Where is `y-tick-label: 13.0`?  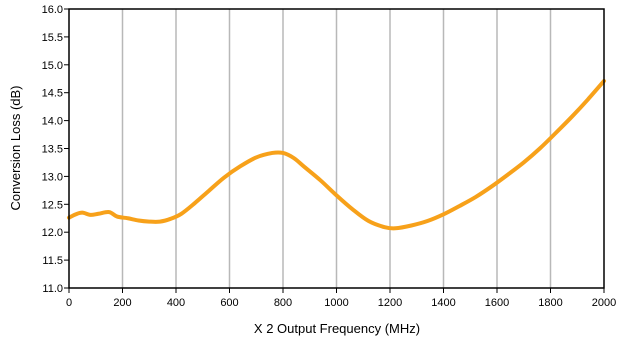 y-tick-label: 13.0 is located at coordinates (52, 177).